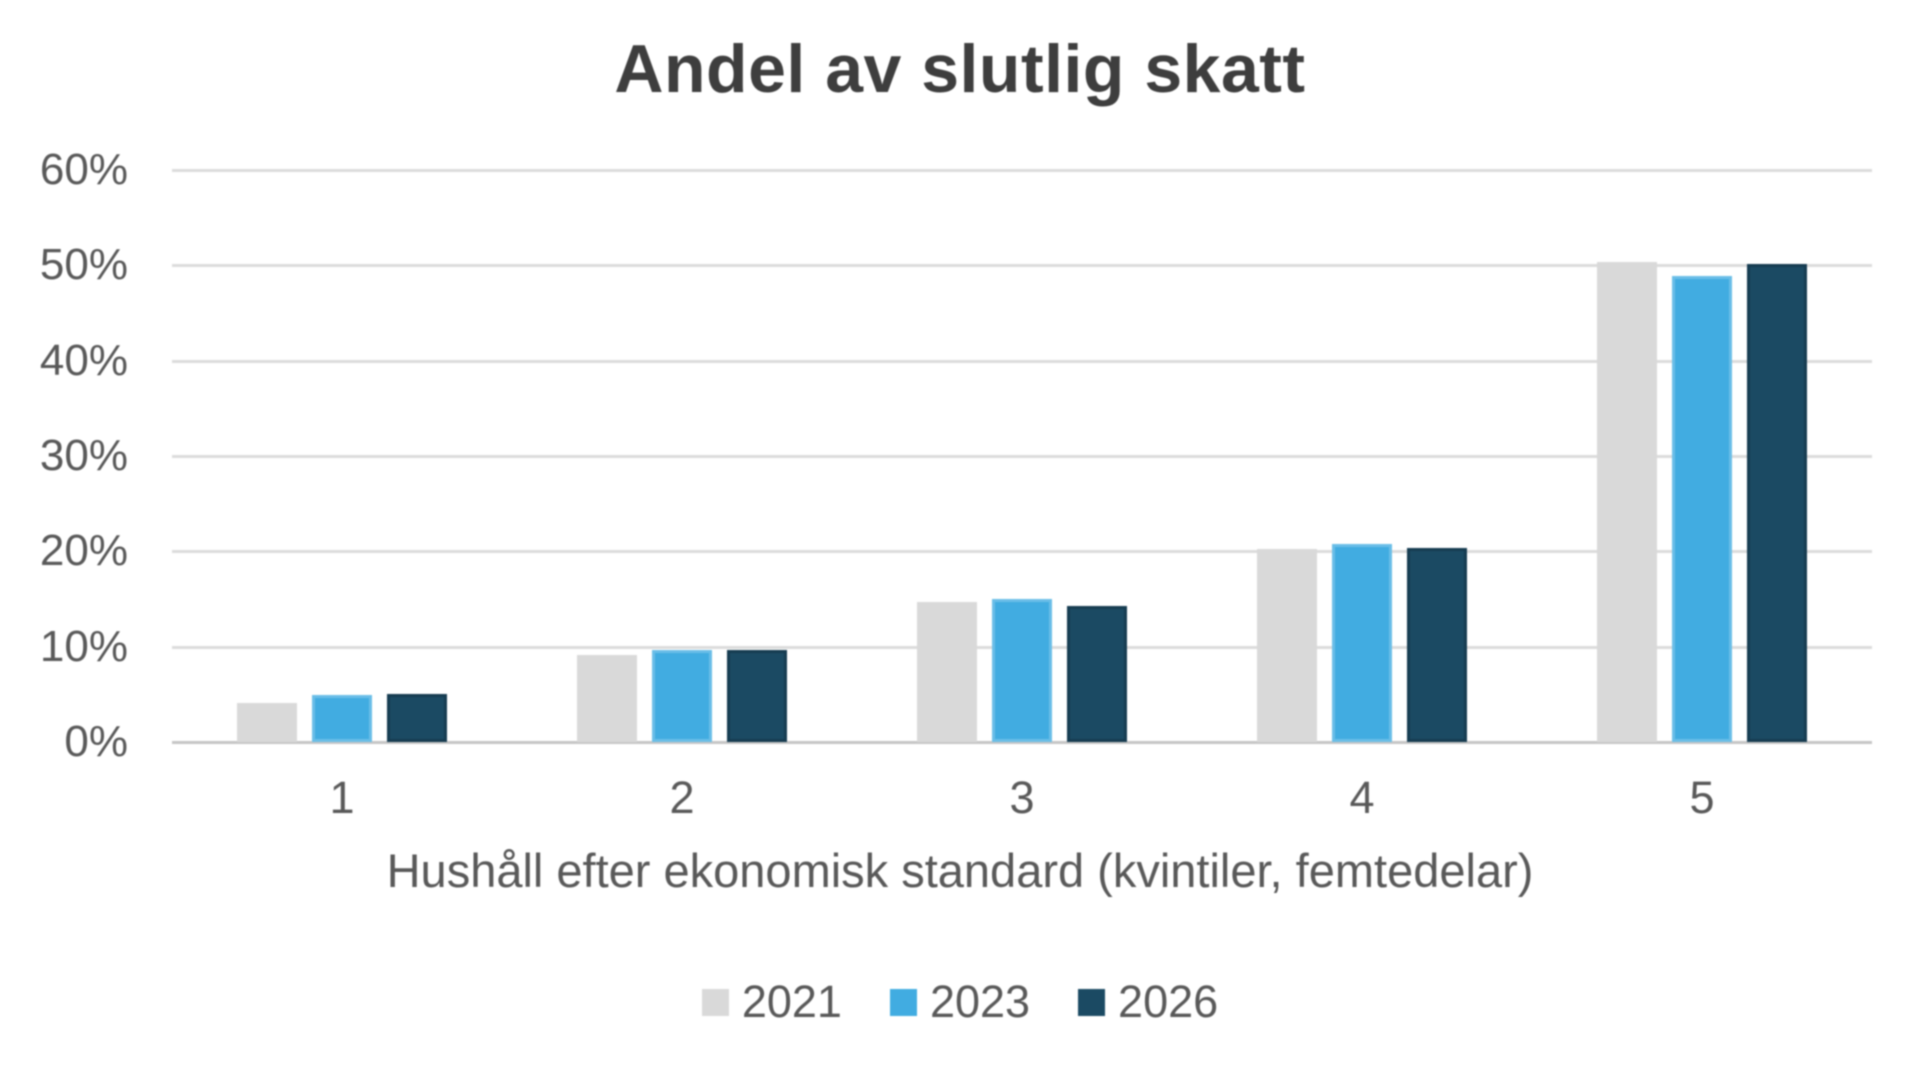  I want to click on y-tick-label-50: 50%, so click(83, 265).